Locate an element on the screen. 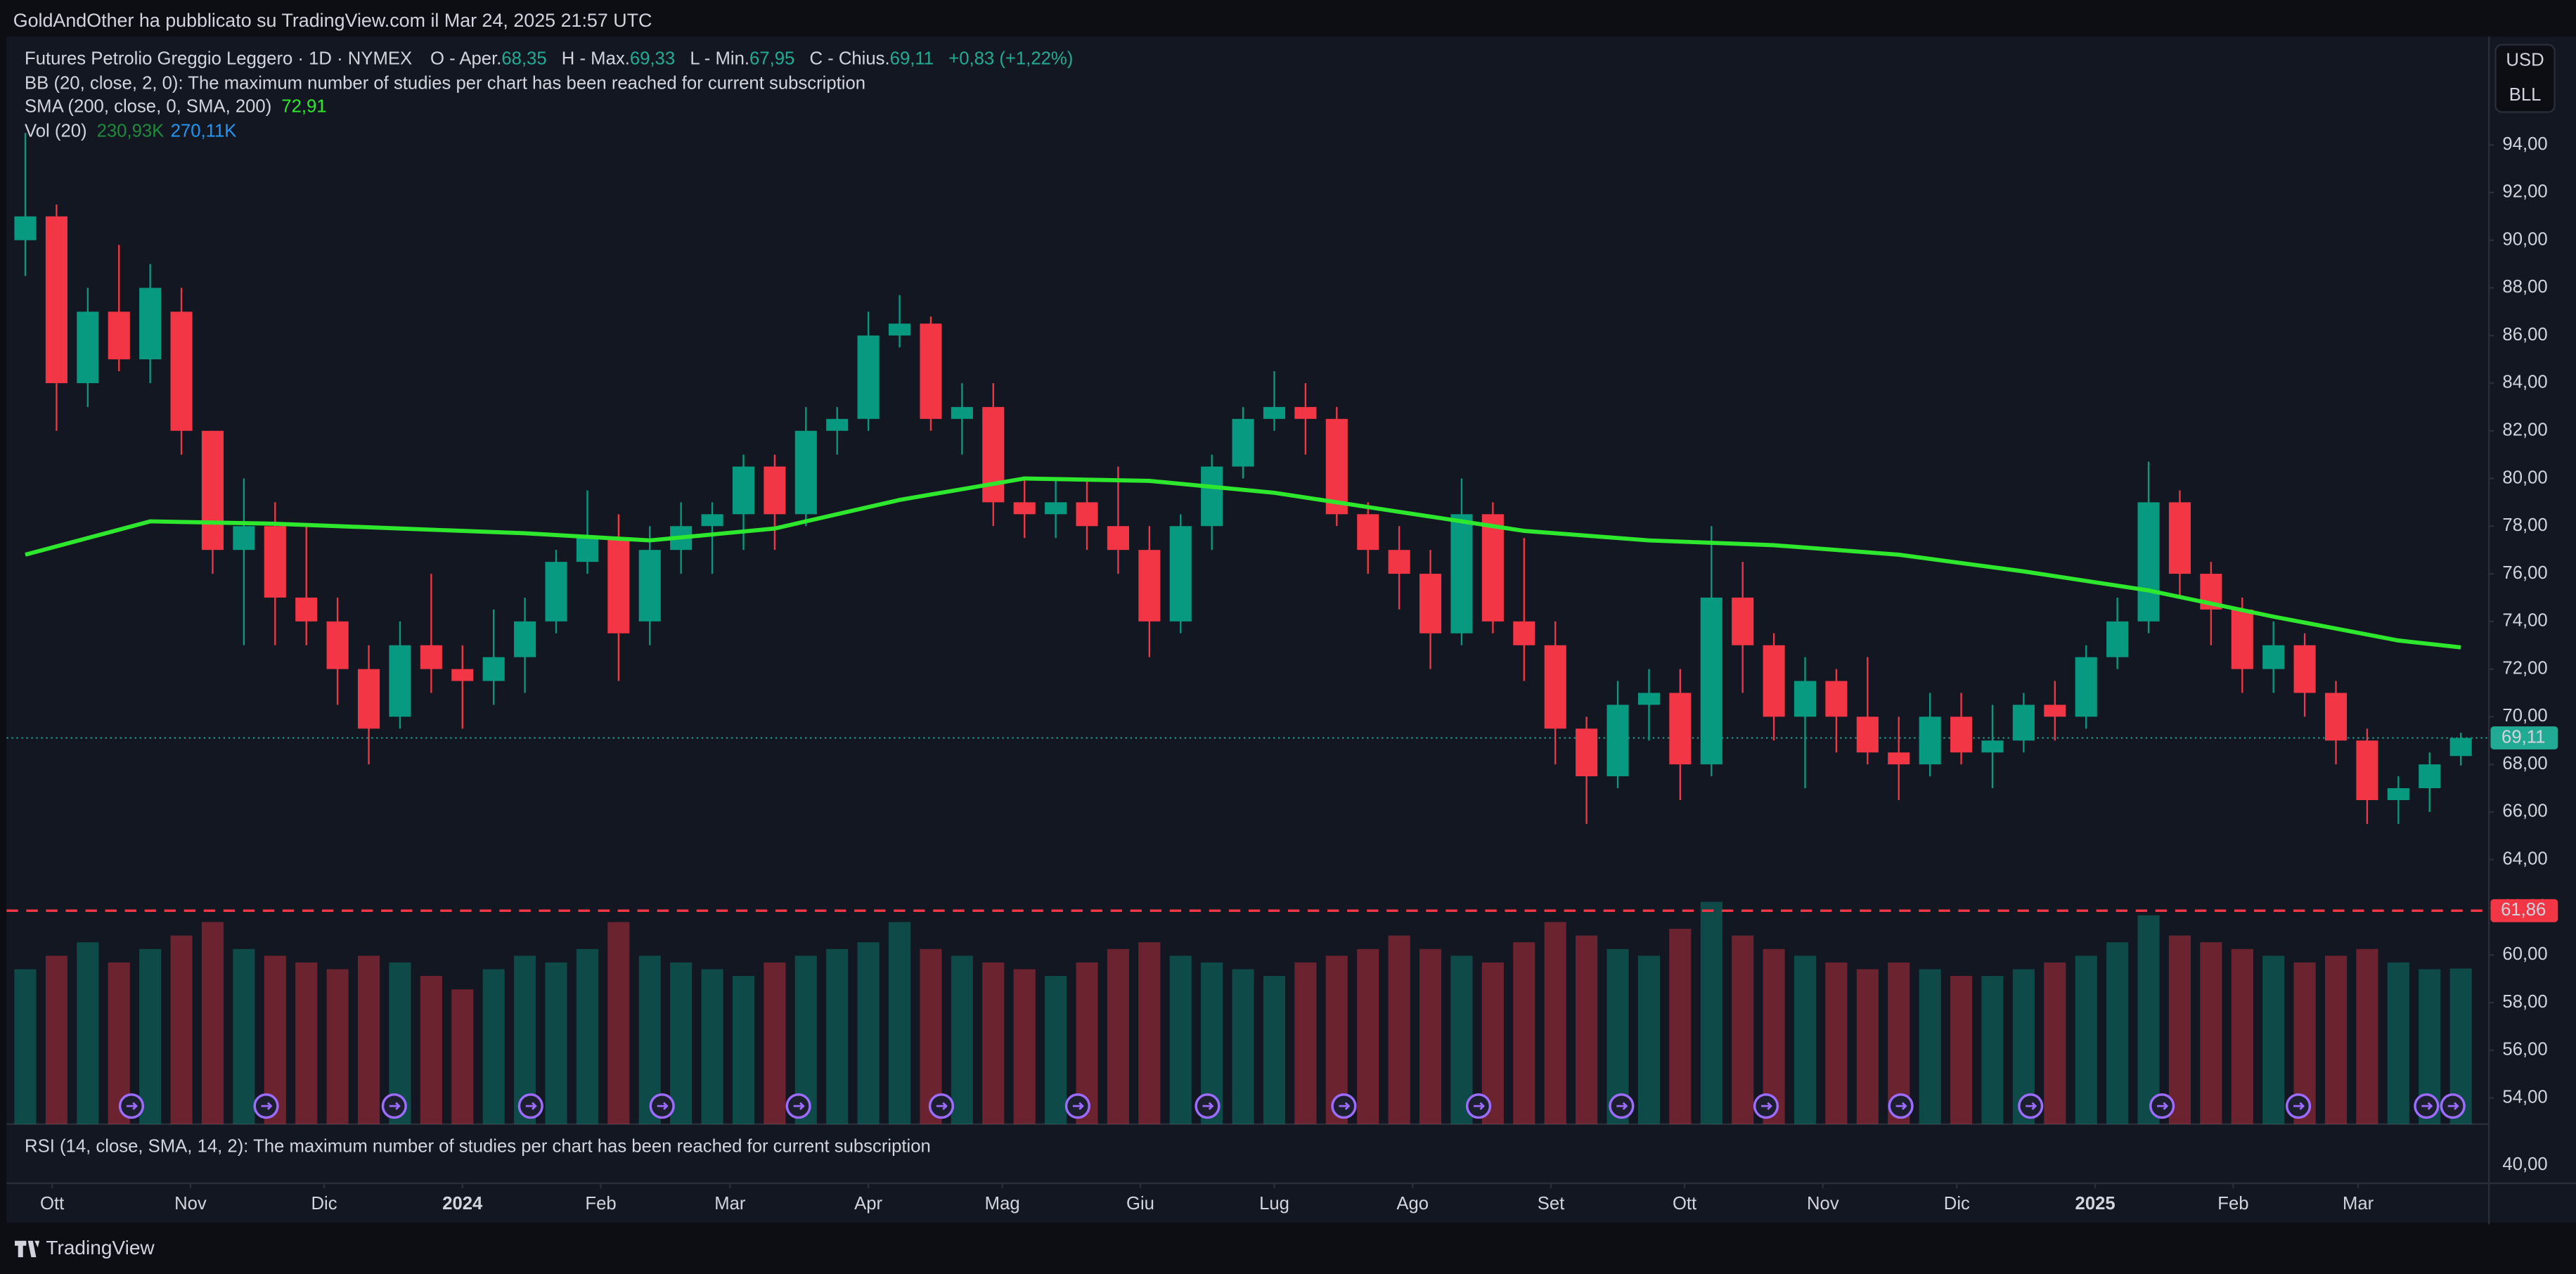 The height and width of the screenshot is (1274, 2576). volume-value: 230,93K is located at coordinates (131, 131).